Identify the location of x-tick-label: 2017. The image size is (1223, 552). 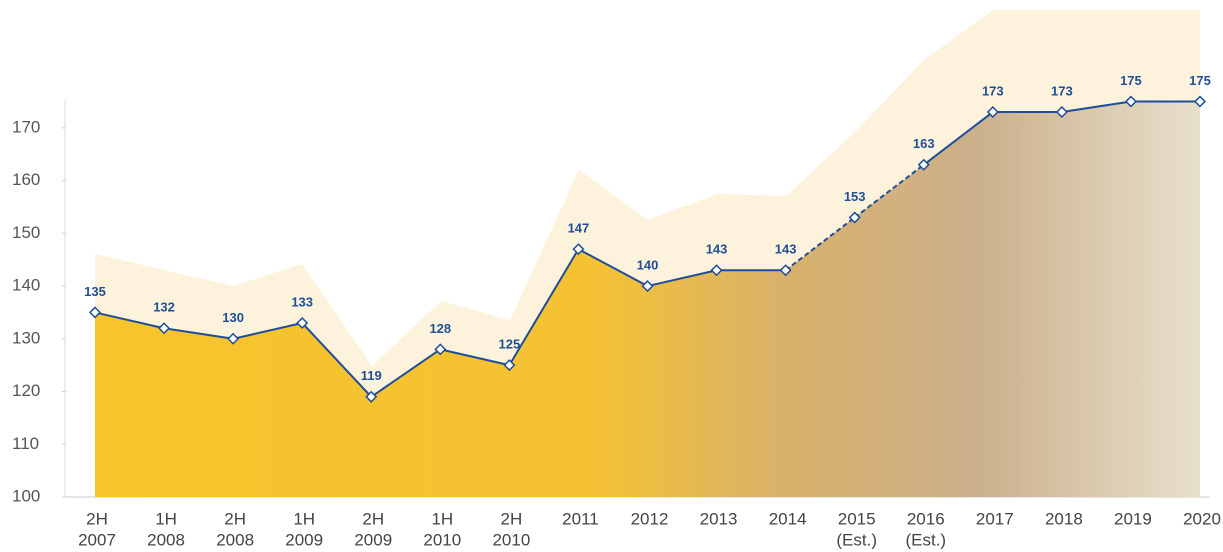
(995, 518).